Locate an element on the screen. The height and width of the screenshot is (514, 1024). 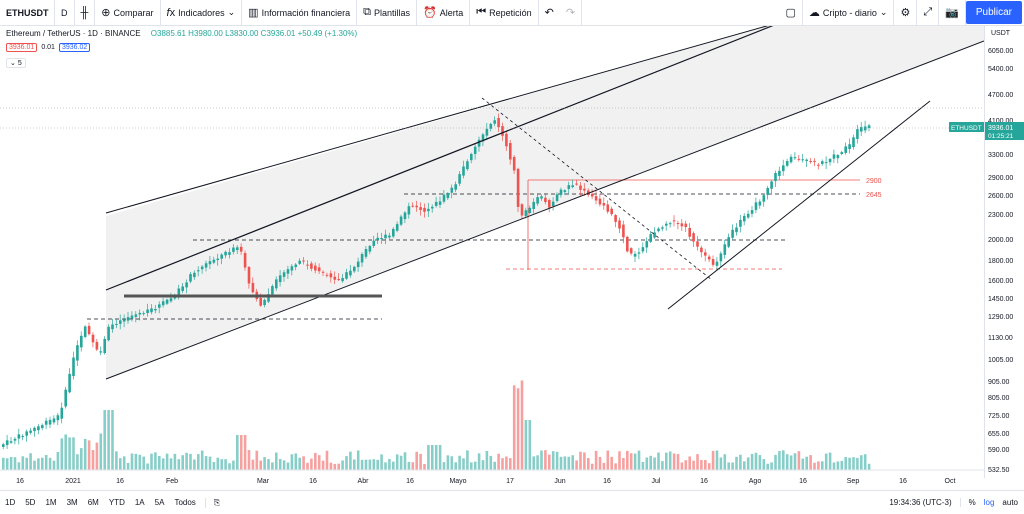
bid-price: 3936.01 is located at coordinates (22, 47).